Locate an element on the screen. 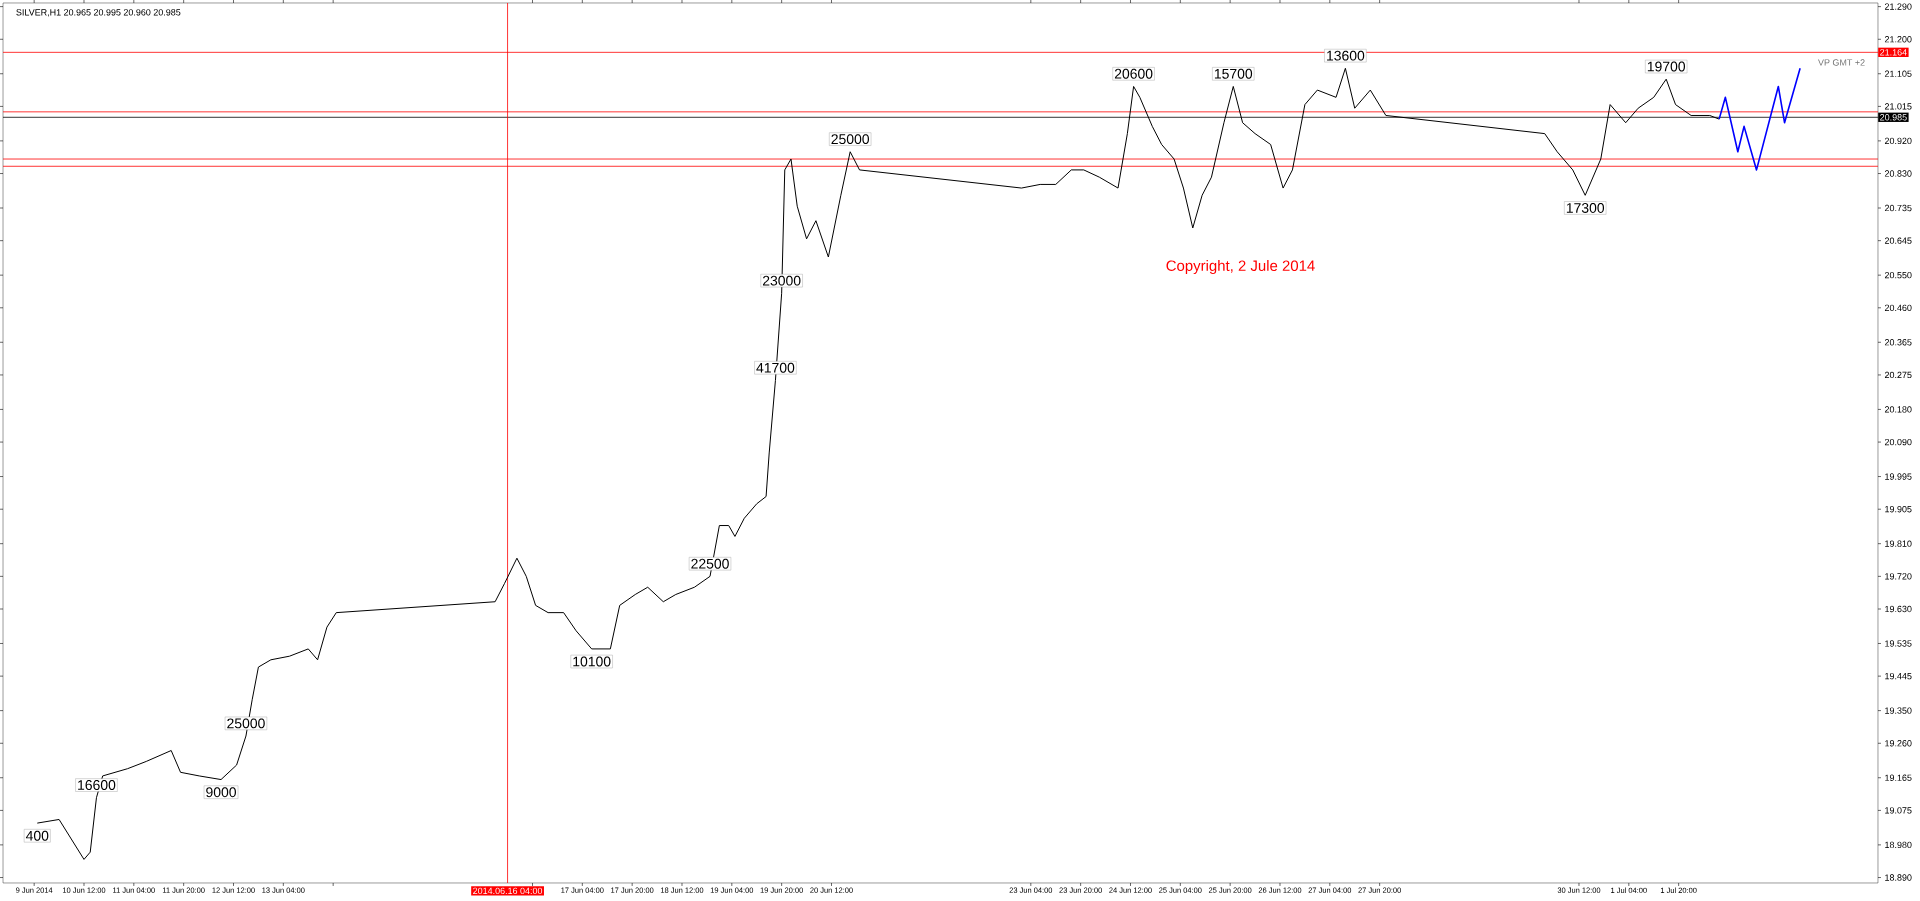 The height and width of the screenshot is (901, 1920). line-series is located at coordinates (1759, 119).